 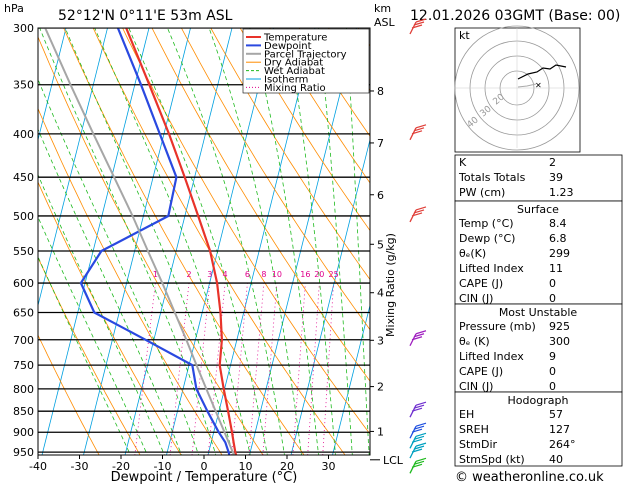 I want to click on x-tick-label: 30, so click(x=329, y=466).